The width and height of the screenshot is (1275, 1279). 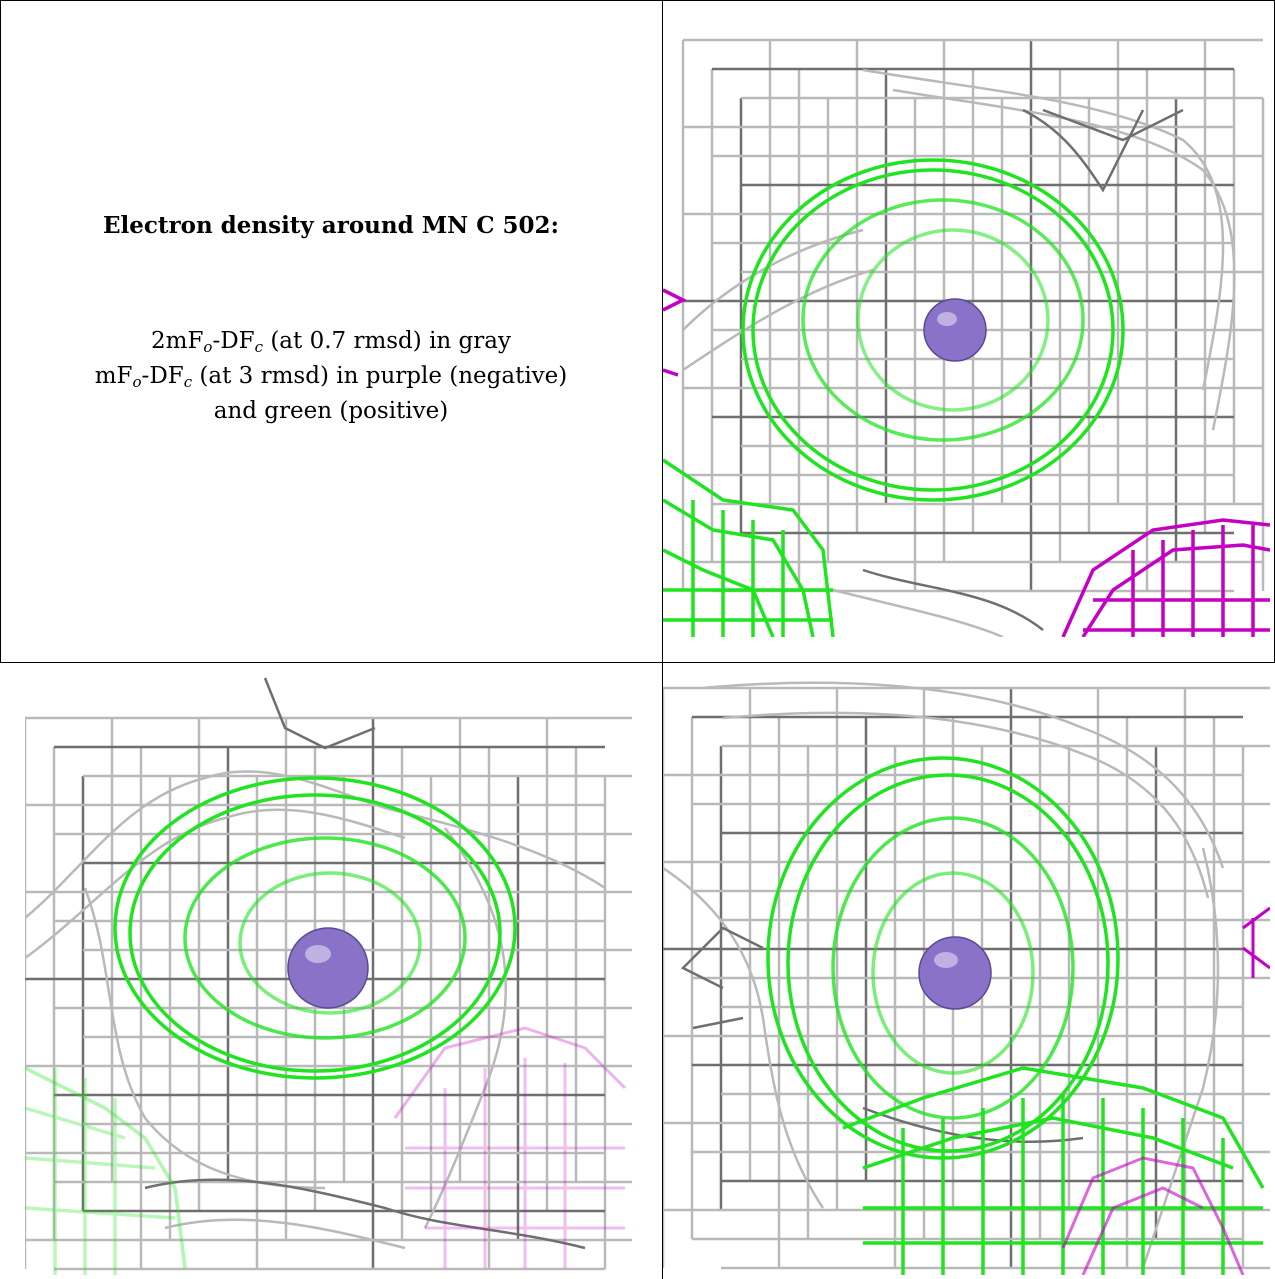 What do you see at coordinates (662, 639) in the screenshot?
I see `table-divider-vertical` at bounding box center [662, 639].